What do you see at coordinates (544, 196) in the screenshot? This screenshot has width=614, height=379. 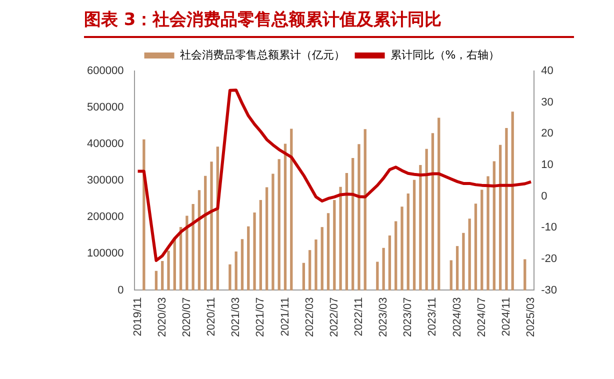 I see `y2-tick-label: 0` at bounding box center [544, 196].